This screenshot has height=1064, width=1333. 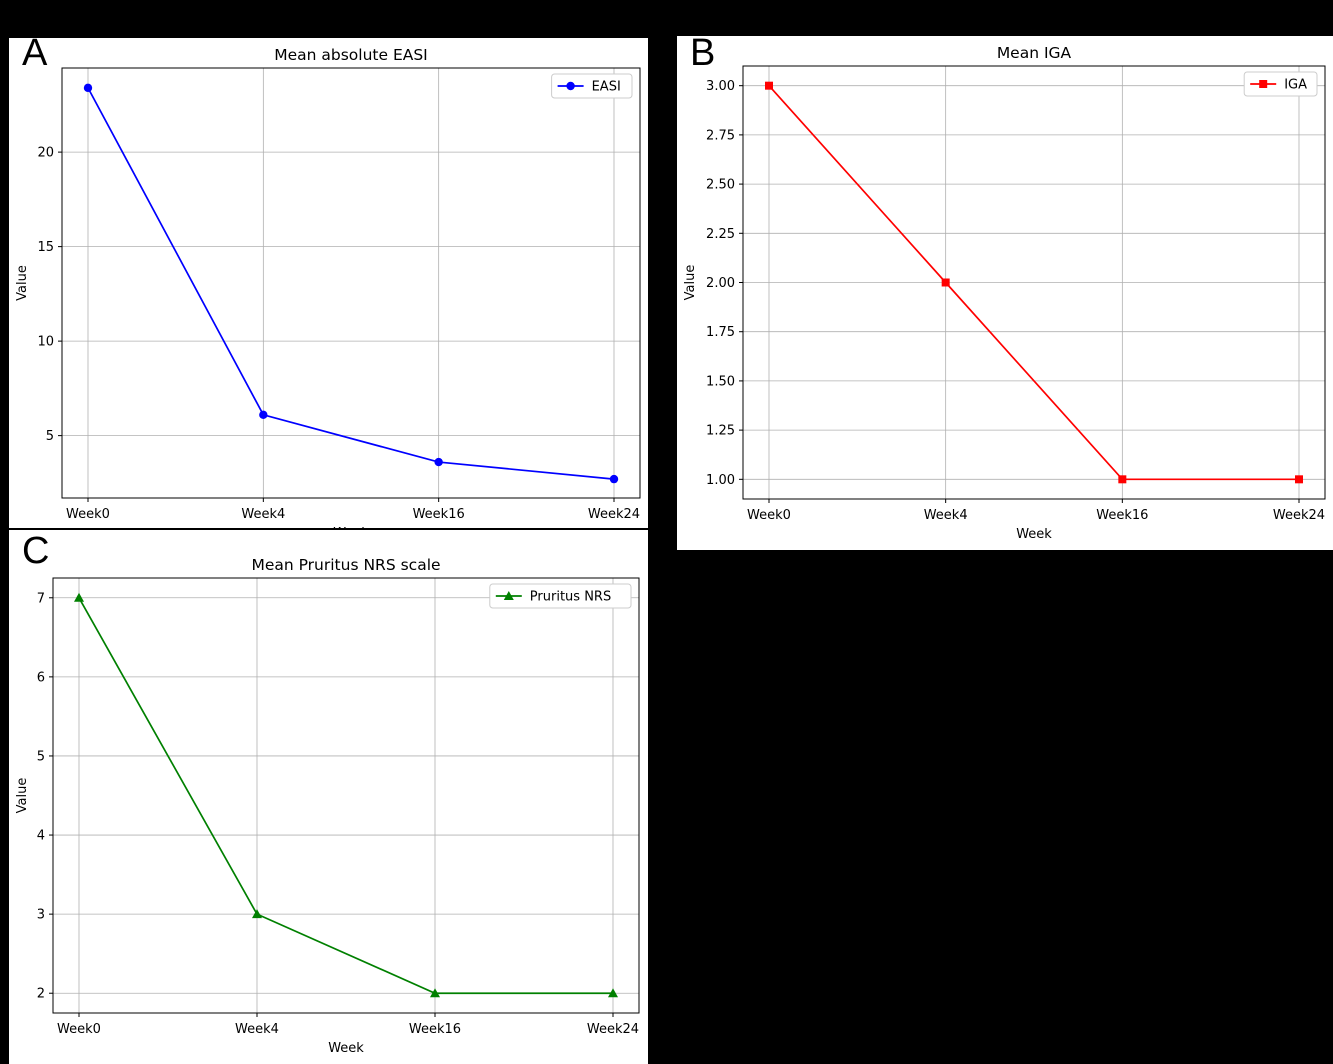 I want to click on chart-a-ylabel: Value, so click(x=22, y=283).